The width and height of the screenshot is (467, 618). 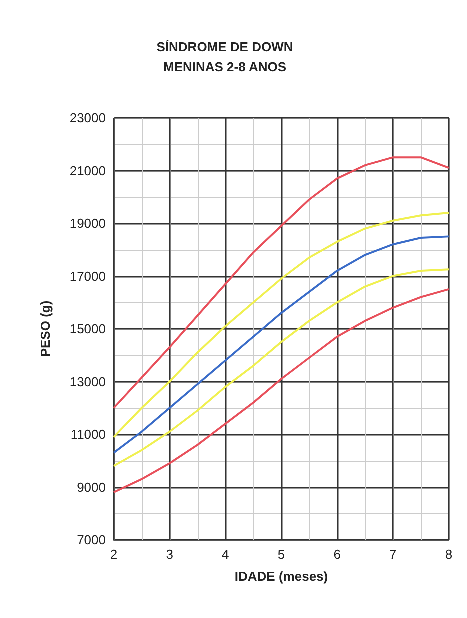 I want to click on x-axis-title: IDADE (meses), so click(x=281, y=576).